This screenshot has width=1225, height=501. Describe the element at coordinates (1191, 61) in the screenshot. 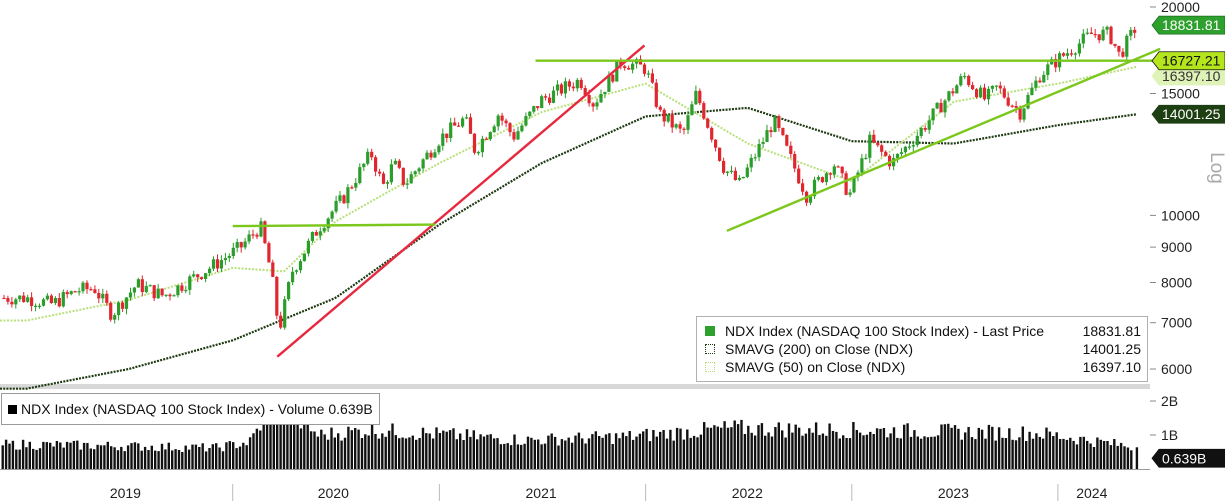

I see `price-tag-resistance-text: 16727.21` at that location.